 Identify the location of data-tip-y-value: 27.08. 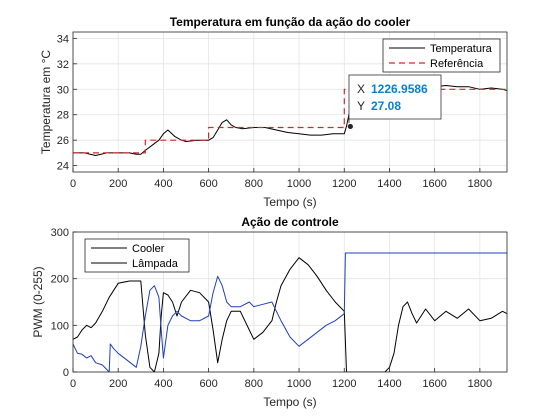
(386, 106).